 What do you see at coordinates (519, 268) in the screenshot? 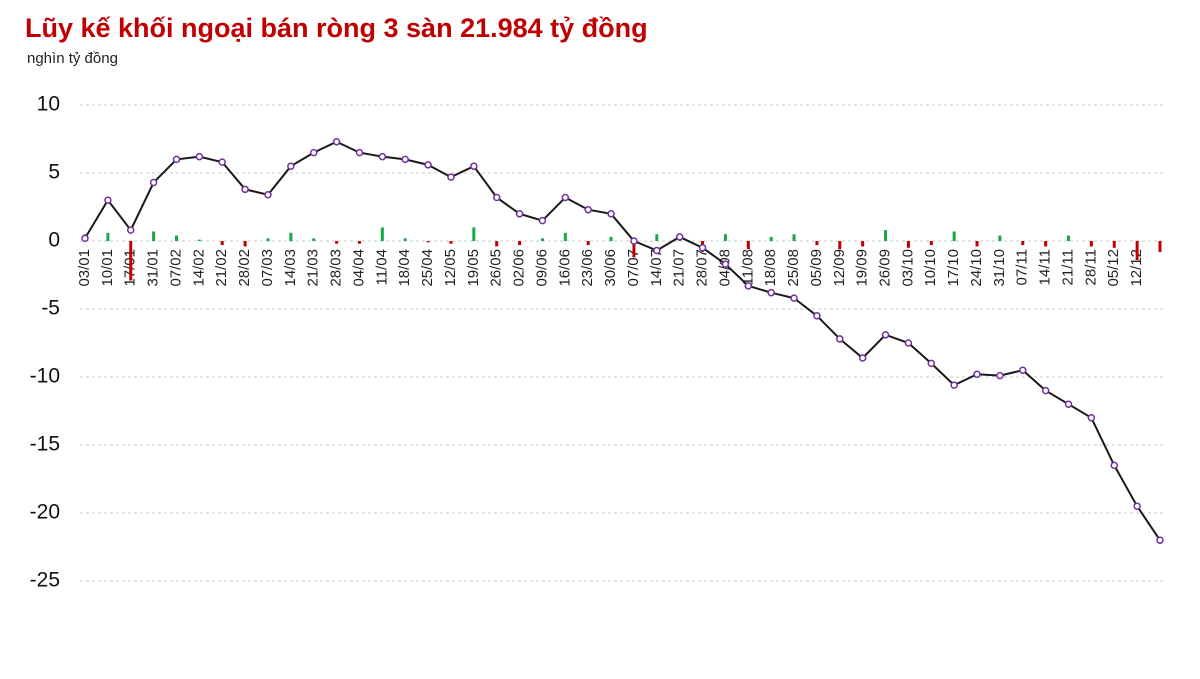
I see `x-tick-label: 02/06` at bounding box center [519, 268].